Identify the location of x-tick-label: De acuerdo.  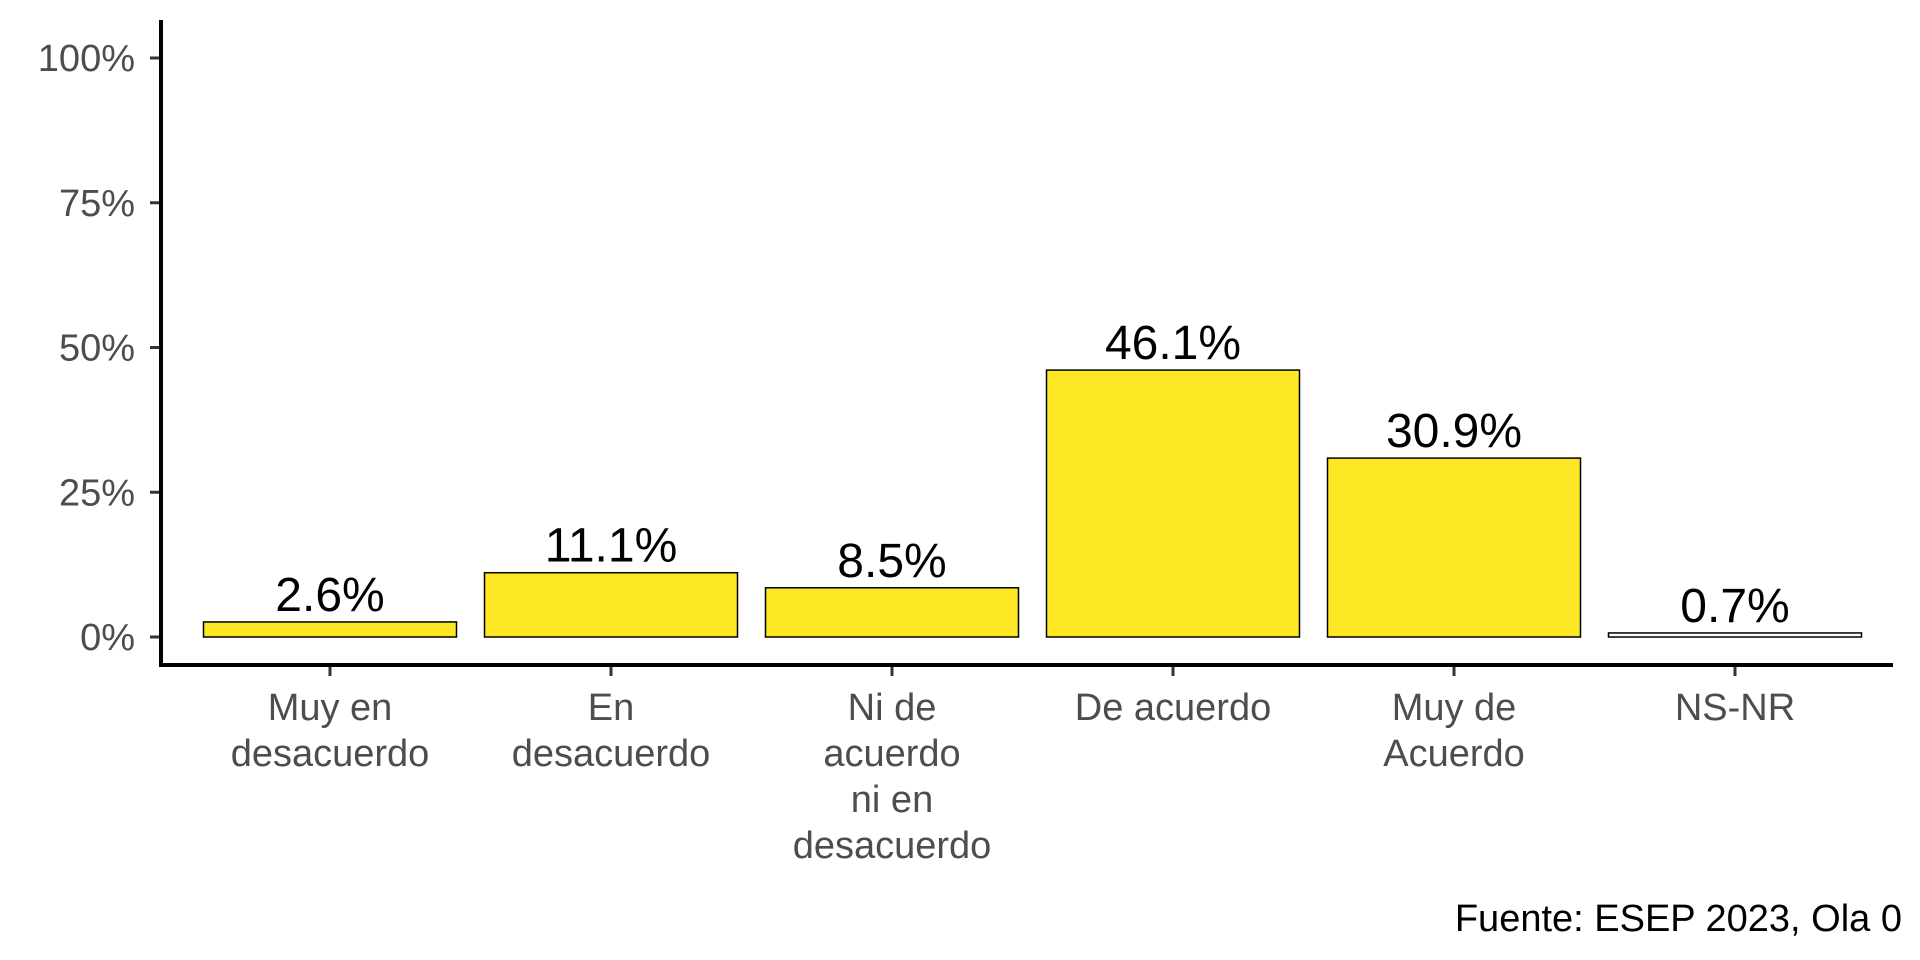
(1173, 708).